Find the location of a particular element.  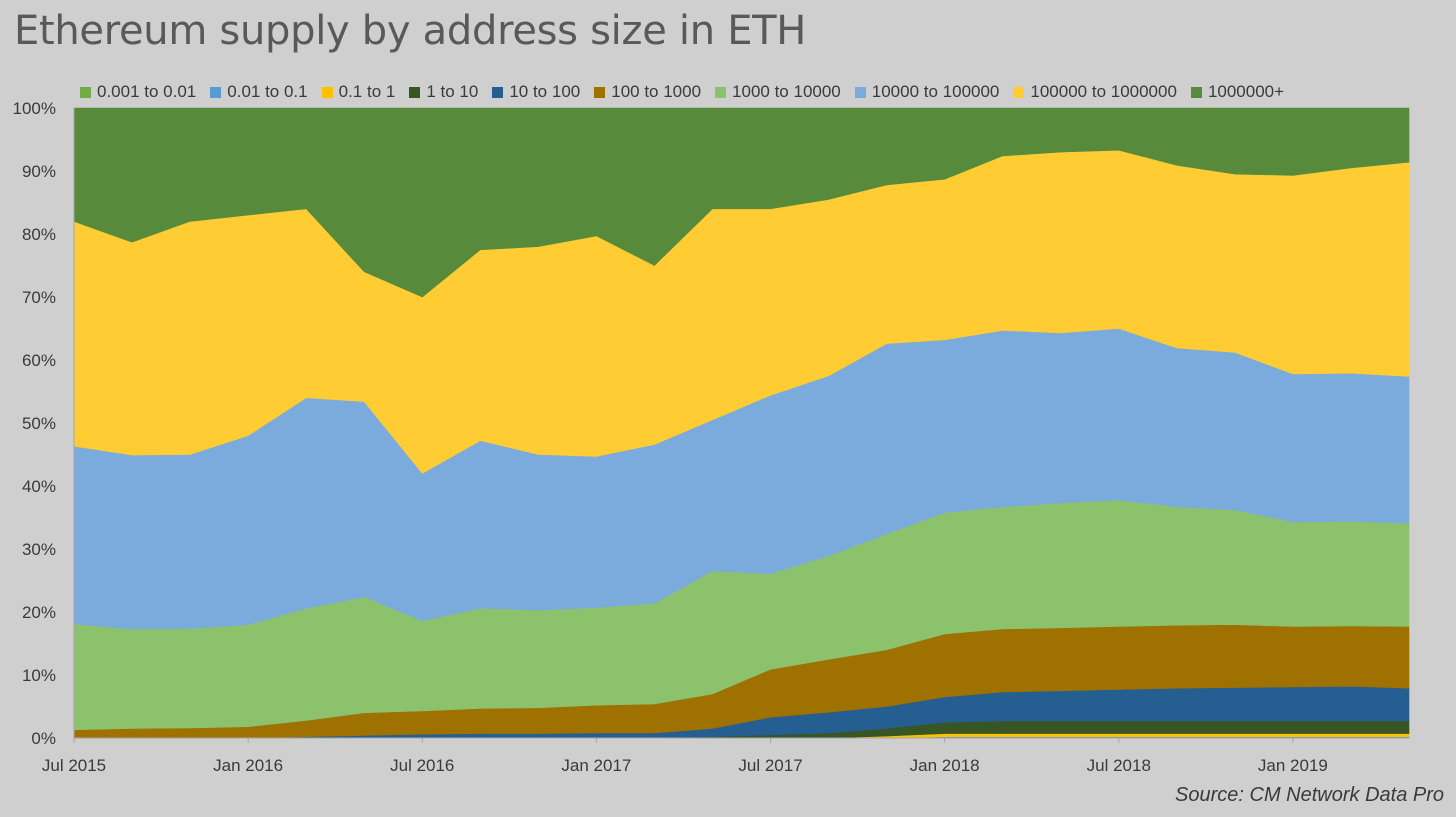

legend-label: 10 to 100 is located at coordinates (545, 91).